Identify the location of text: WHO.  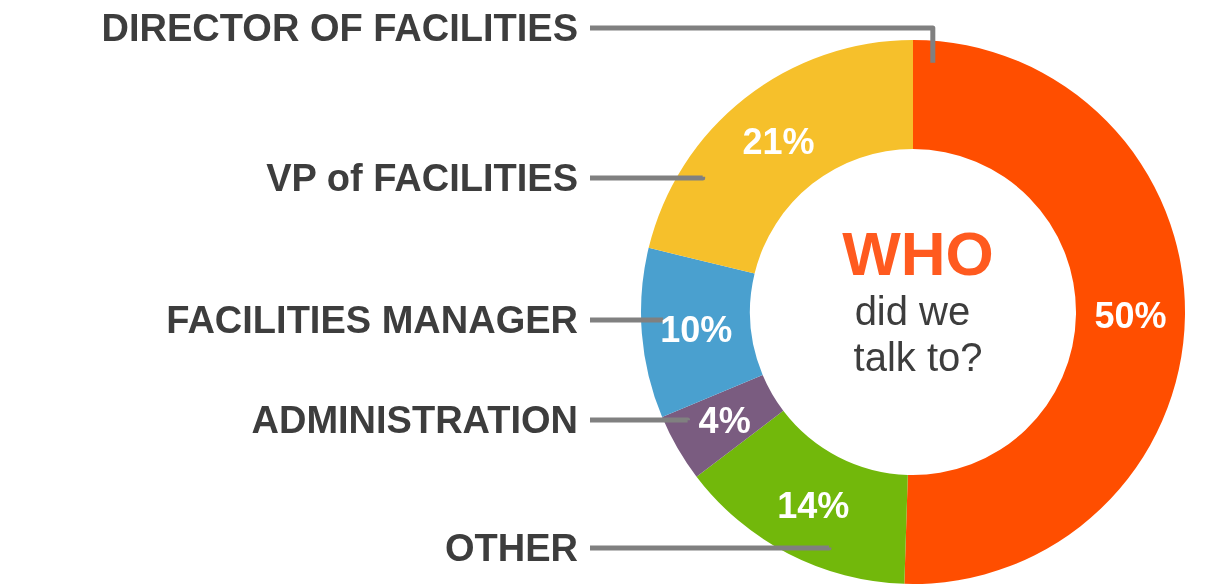
(918, 253).